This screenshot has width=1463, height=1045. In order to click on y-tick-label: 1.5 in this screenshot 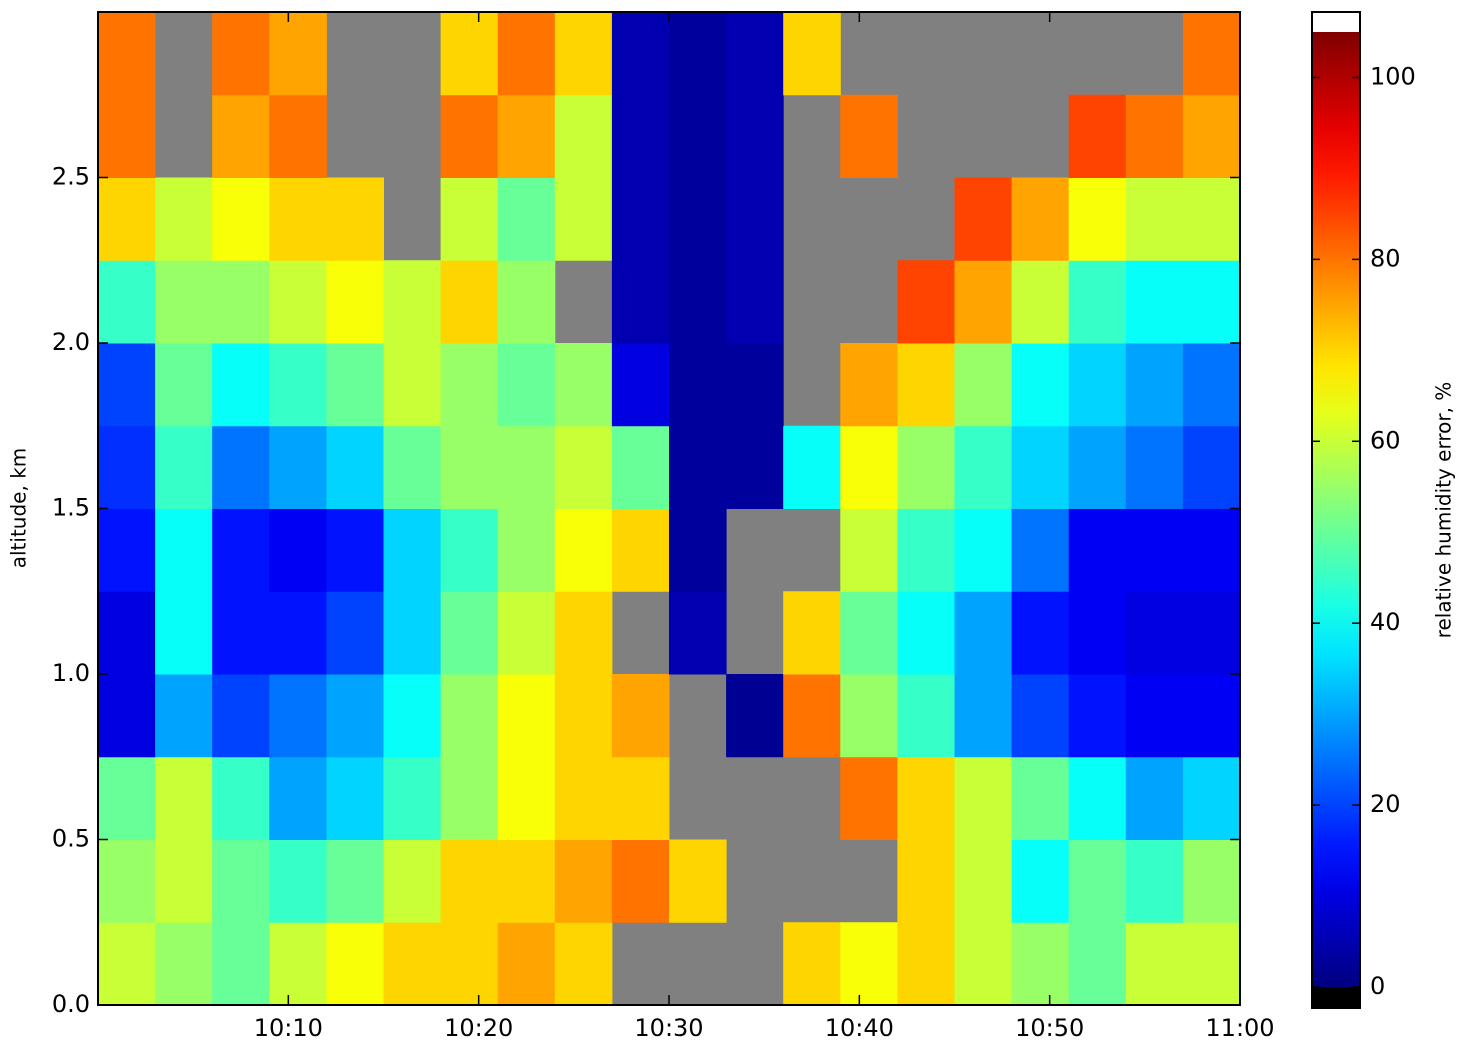, I will do `click(71, 508)`.